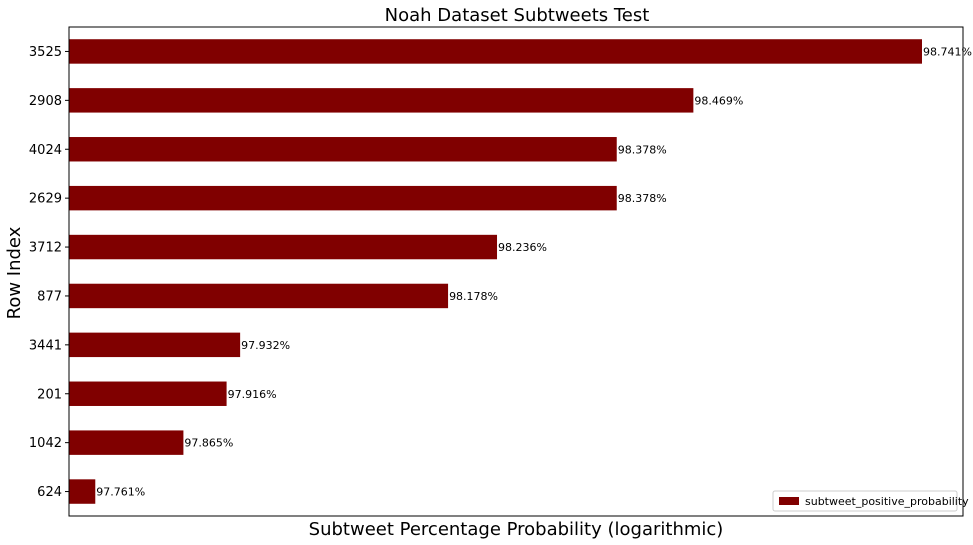 This screenshot has height=545, width=973. I want to click on legend-box, so click(865, 501).